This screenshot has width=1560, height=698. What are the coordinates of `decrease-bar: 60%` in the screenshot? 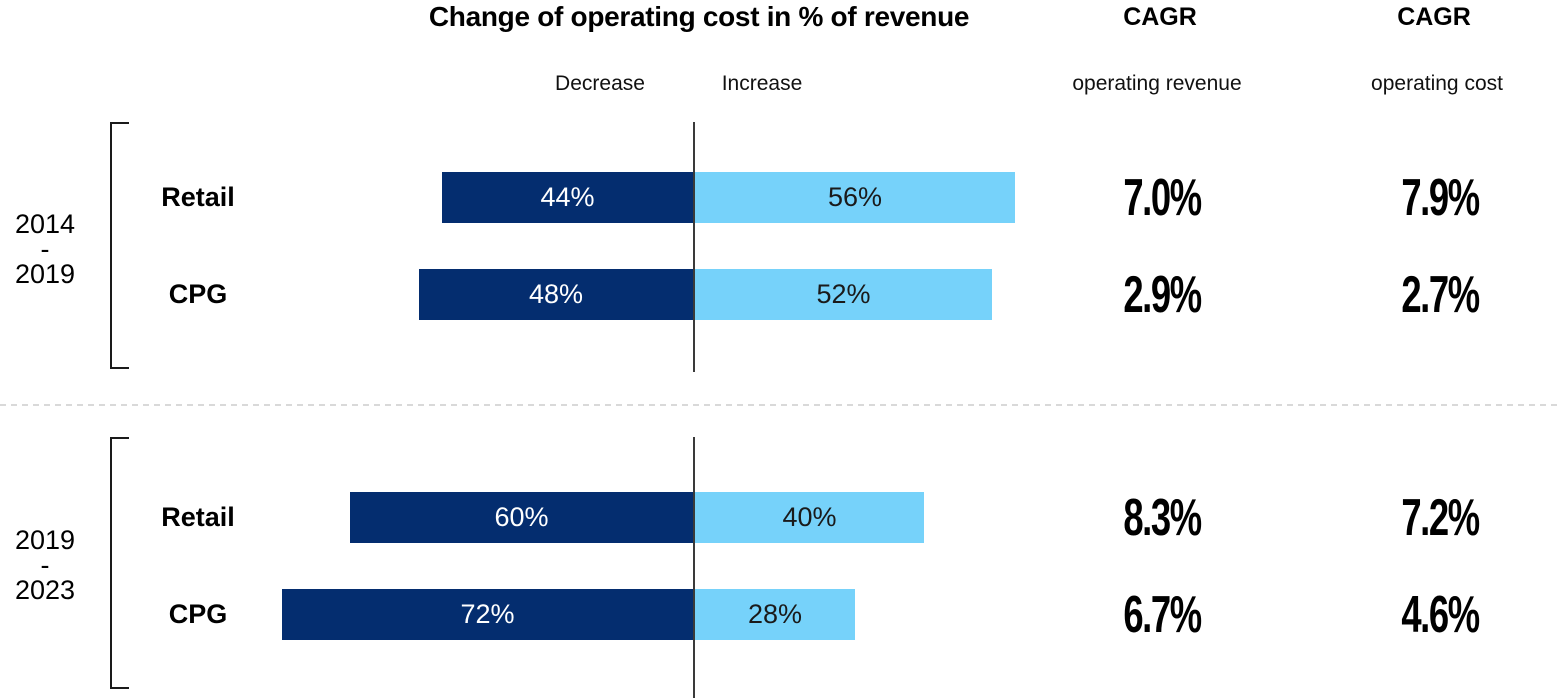 It's located at (521, 517).